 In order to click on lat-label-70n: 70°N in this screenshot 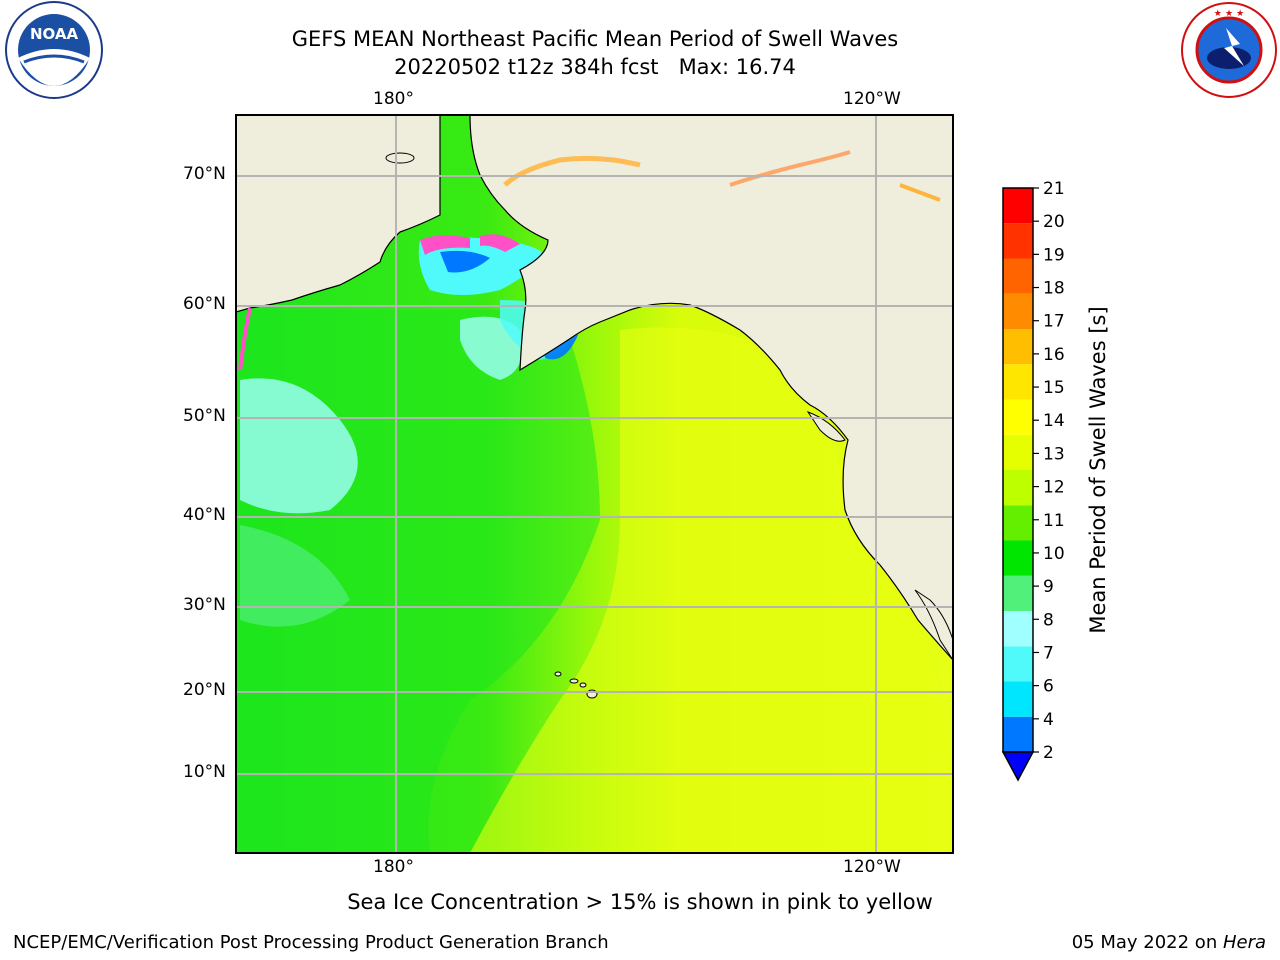, I will do `click(204, 174)`.